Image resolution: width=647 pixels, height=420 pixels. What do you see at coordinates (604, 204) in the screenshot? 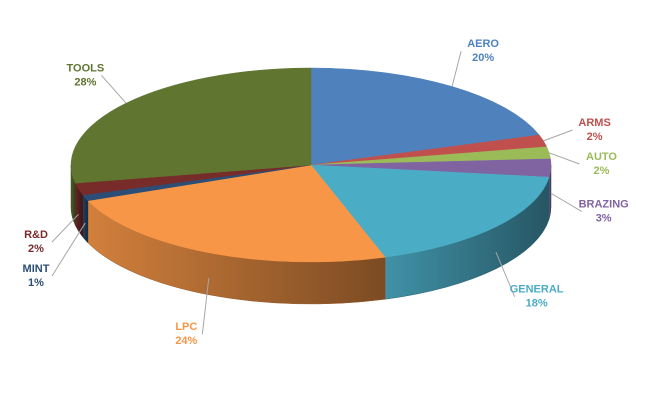
I see `category-label: BRAZING` at bounding box center [604, 204].